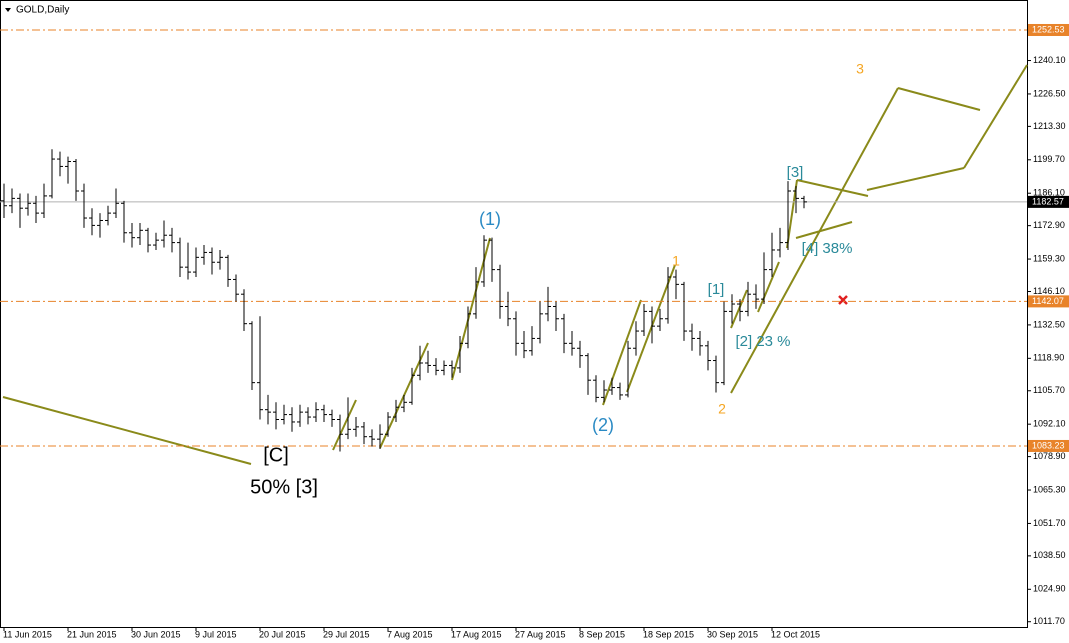 The image size is (1069, 643). I want to click on level-label: 1252.53, so click(1048, 29).